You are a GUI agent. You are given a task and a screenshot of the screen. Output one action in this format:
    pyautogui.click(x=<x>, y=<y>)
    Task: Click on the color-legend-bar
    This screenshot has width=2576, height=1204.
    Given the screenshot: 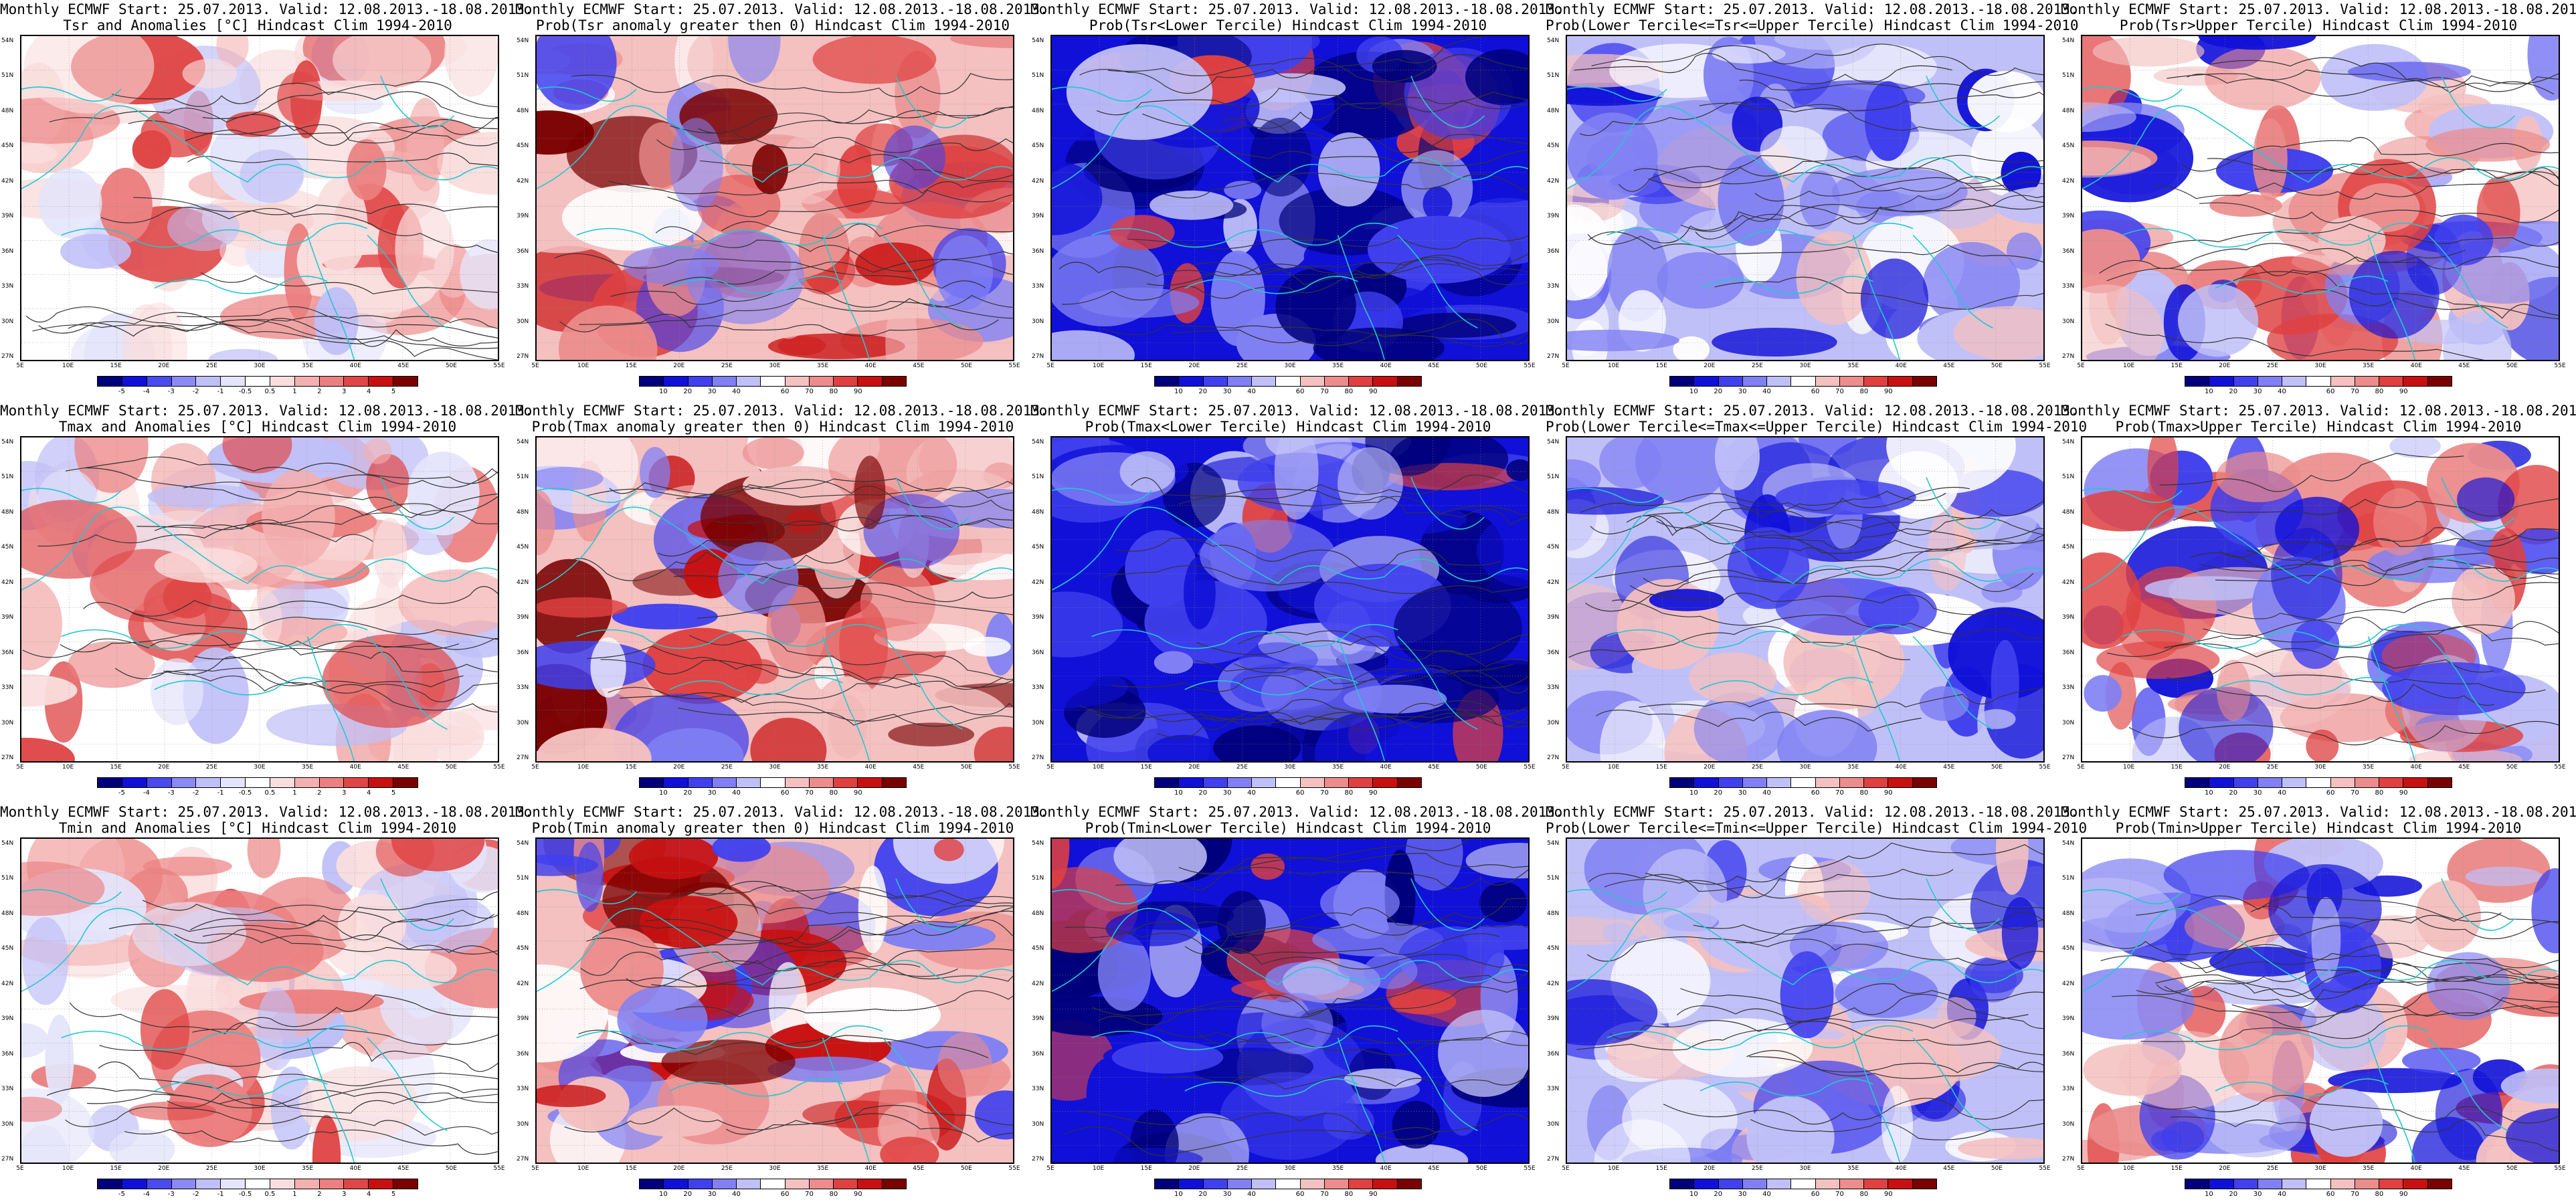 What is the action you would take?
    pyautogui.click(x=257, y=381)
    